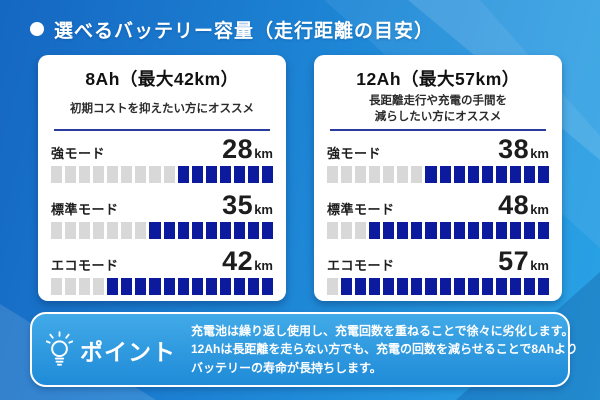 The image size is (600, 400). I want to click on page-header: 選べるバッテリー容量（走行距離の目安）, so click(232, 29).